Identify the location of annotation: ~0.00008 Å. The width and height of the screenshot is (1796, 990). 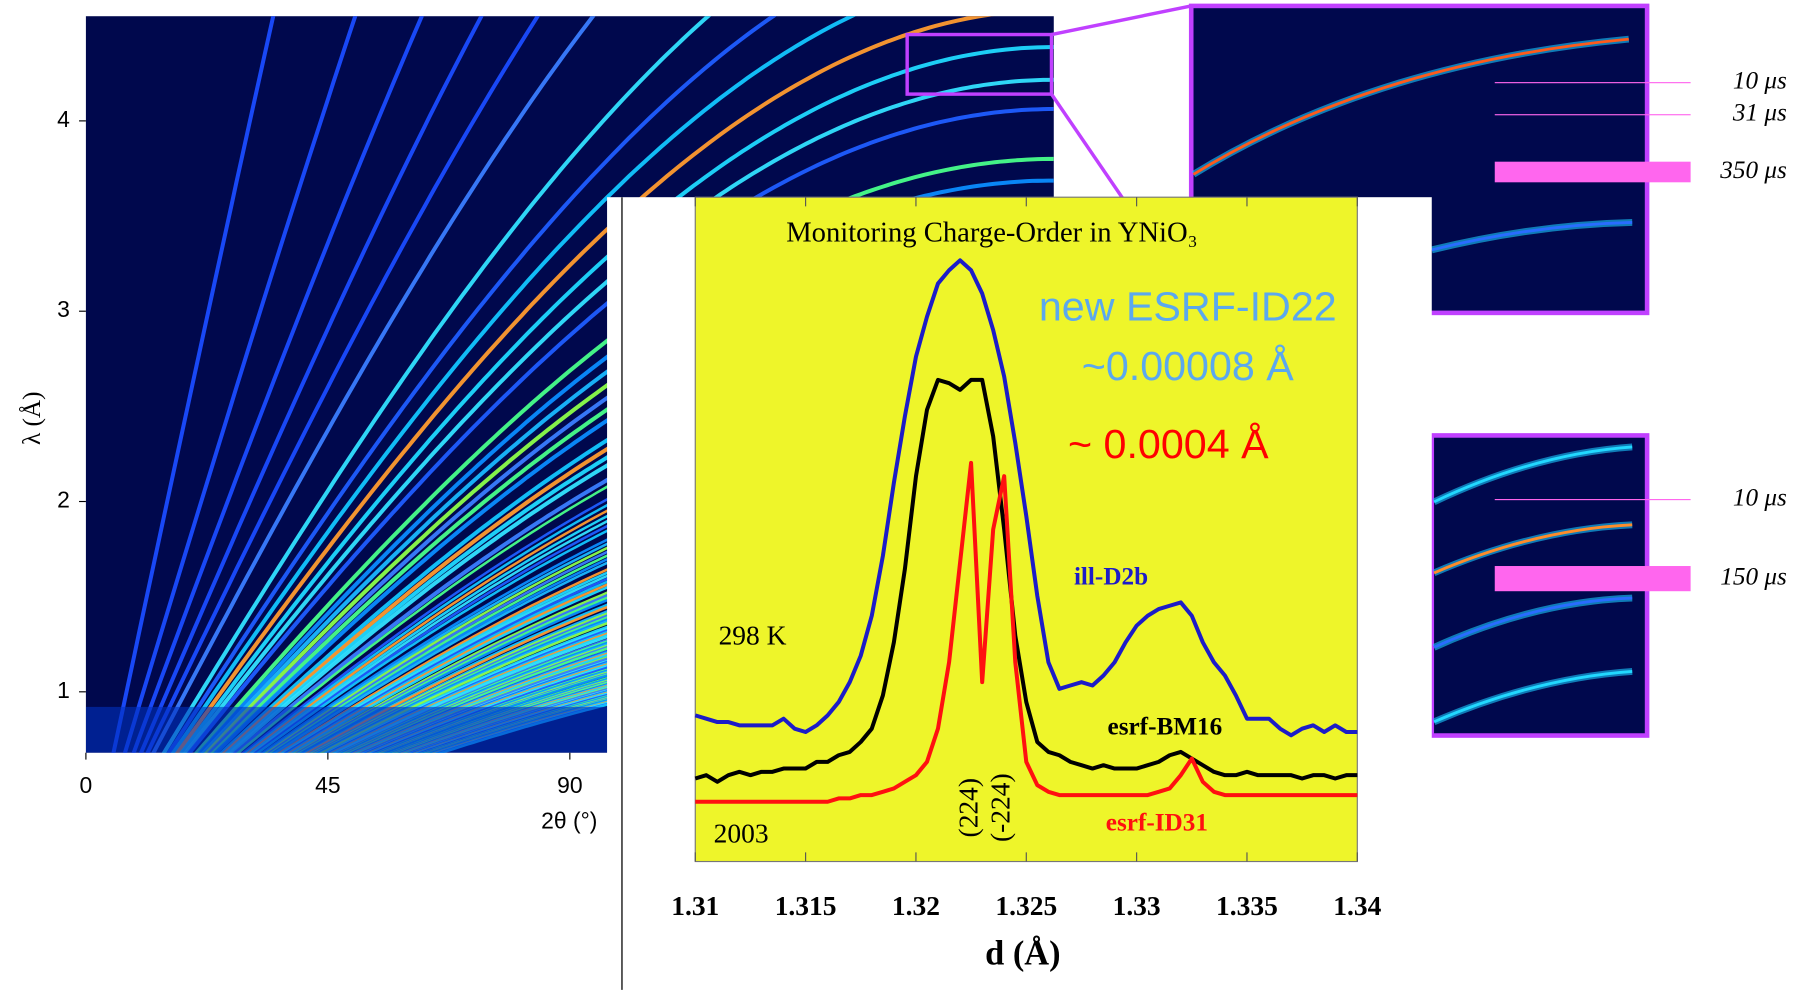
(1188, 366).